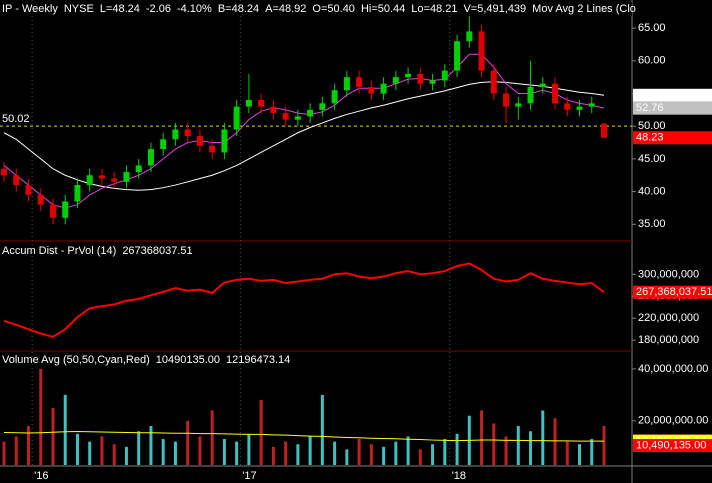 The height and width of the screenshot is (483, 712). Describe the element at coordinates (158, 9) in the screenshot. I see `header-text: -2.06` at that location.